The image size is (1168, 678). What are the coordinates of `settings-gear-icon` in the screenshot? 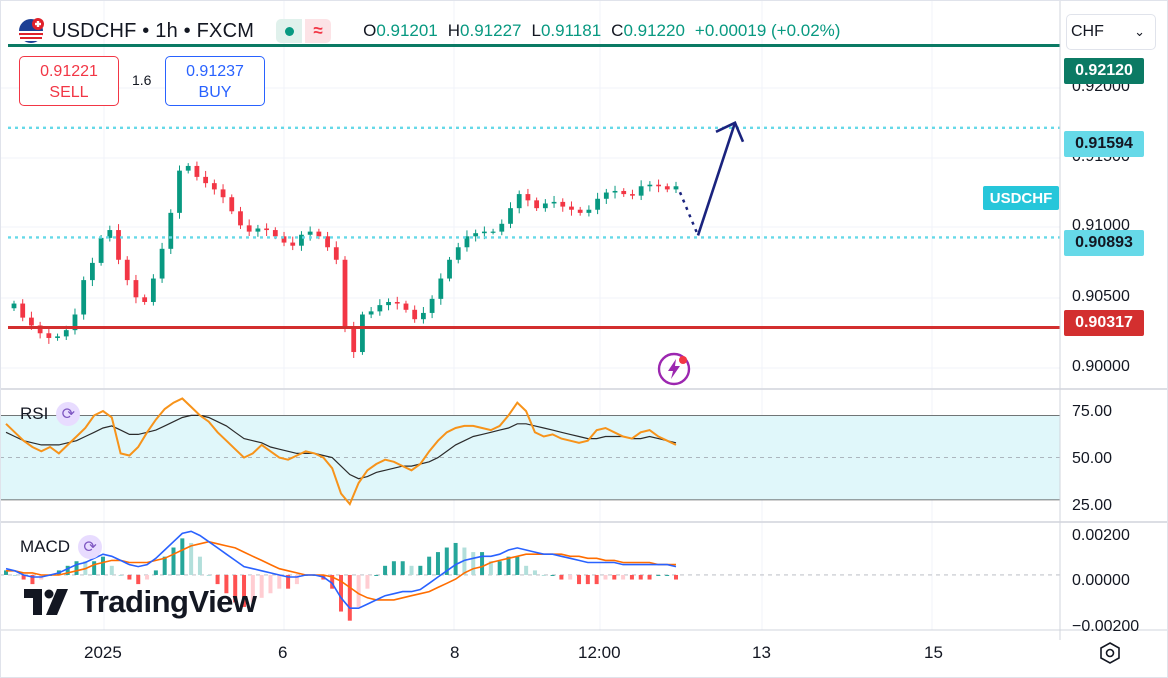 It's located at (1110, 653).